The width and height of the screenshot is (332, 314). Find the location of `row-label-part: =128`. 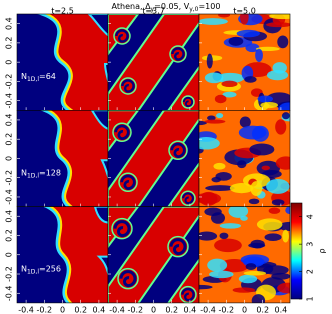

row-label-part: =128 is located at coordinates (50, 172).